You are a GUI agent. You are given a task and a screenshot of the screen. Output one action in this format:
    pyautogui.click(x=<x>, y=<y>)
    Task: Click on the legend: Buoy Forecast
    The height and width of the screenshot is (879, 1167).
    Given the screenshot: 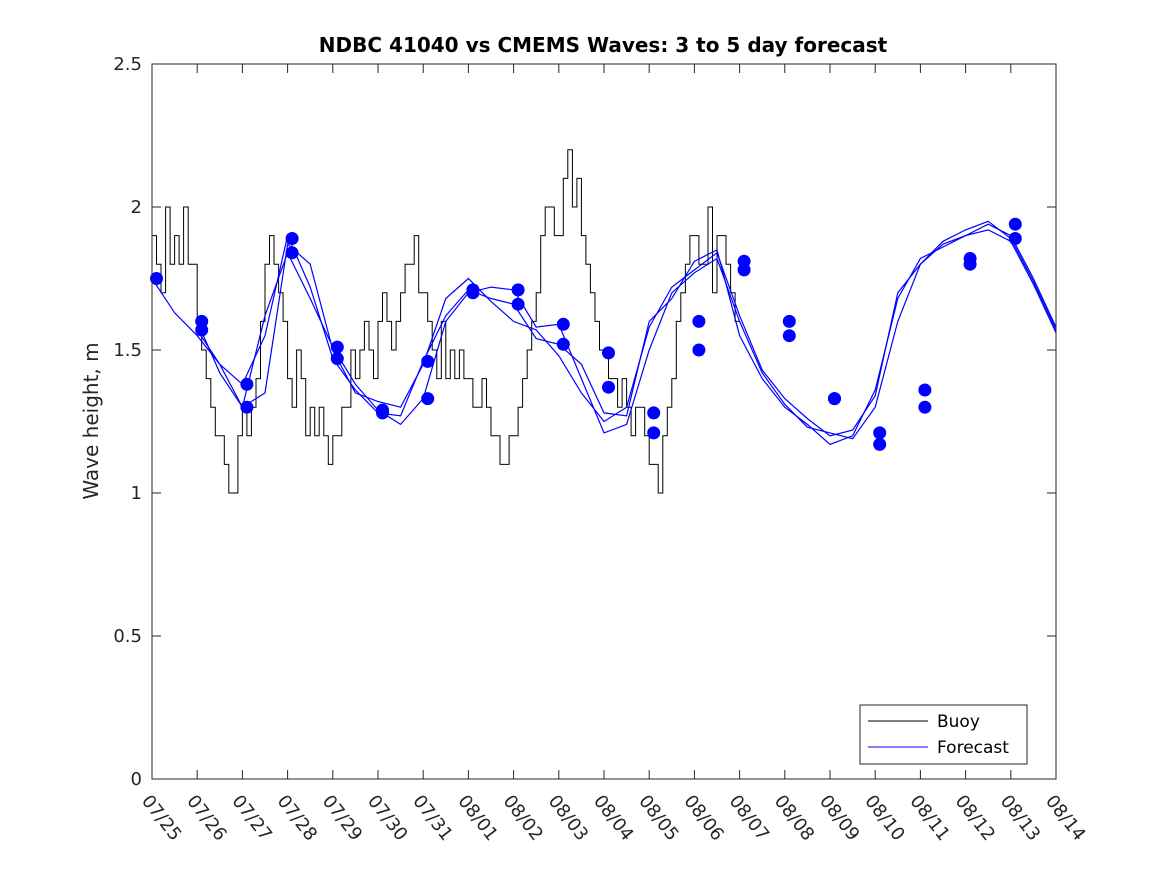 What is the action you would take?
    pyautogui.click(x=943, y=734)
    